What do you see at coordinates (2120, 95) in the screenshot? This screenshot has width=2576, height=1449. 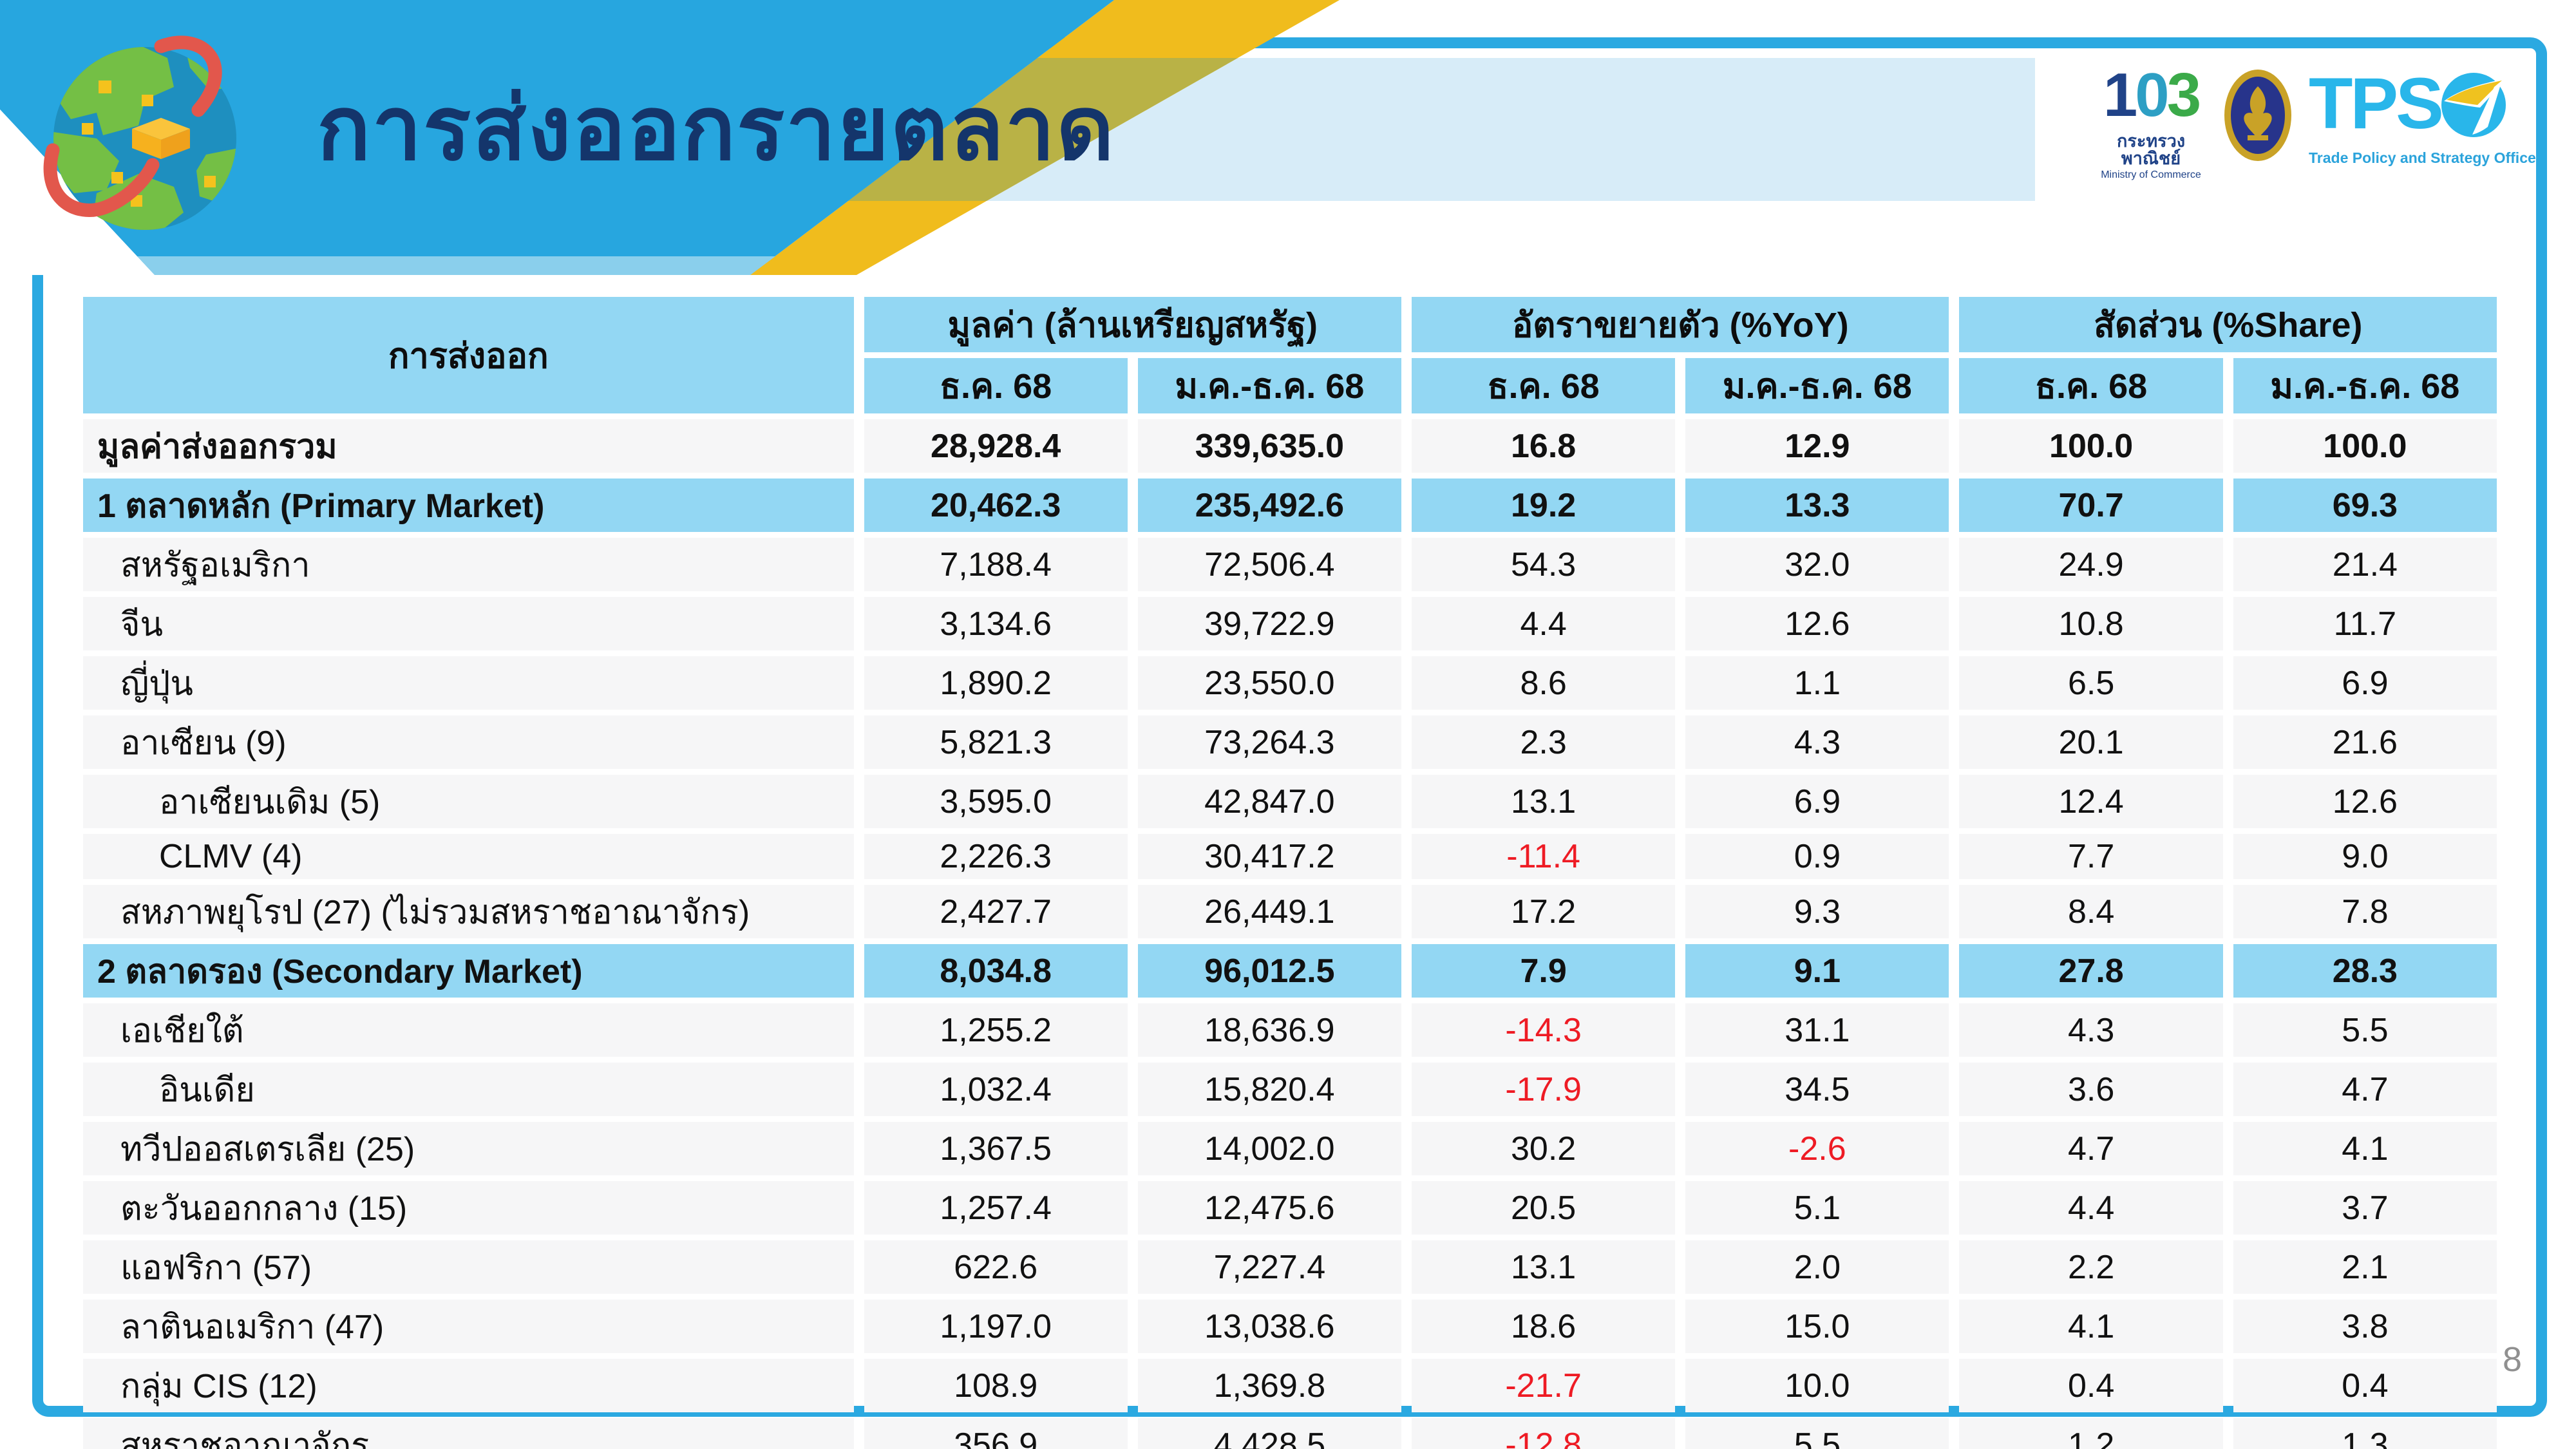 I see `digit-1: 1` at bounding box center [2120, 95].